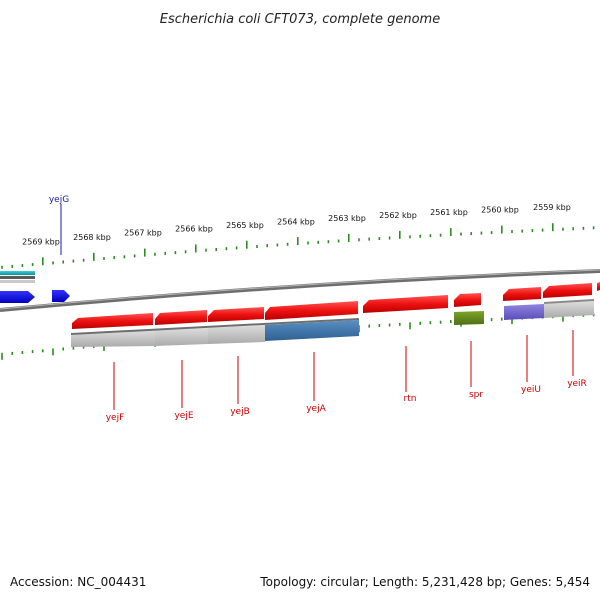  What do you see at coordinates (598, 286) in the screenshot?
I see `gene-edge-arrow` at bounding box center [598, 286].